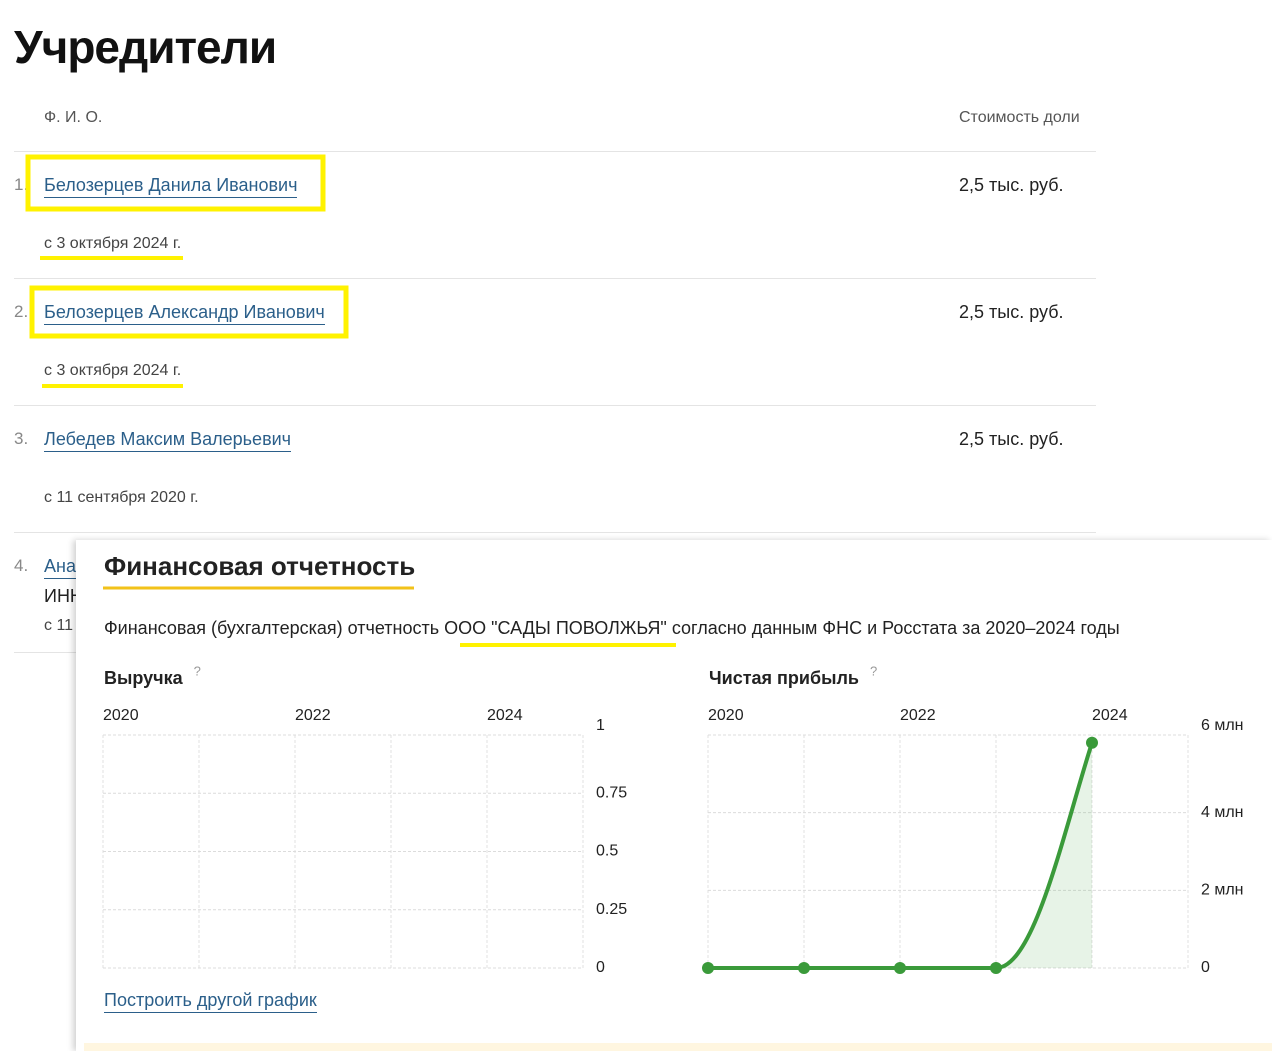 The width and height of the screenshot is (1272, 1051). I want to click on row-index: 3., so click(21, 438).